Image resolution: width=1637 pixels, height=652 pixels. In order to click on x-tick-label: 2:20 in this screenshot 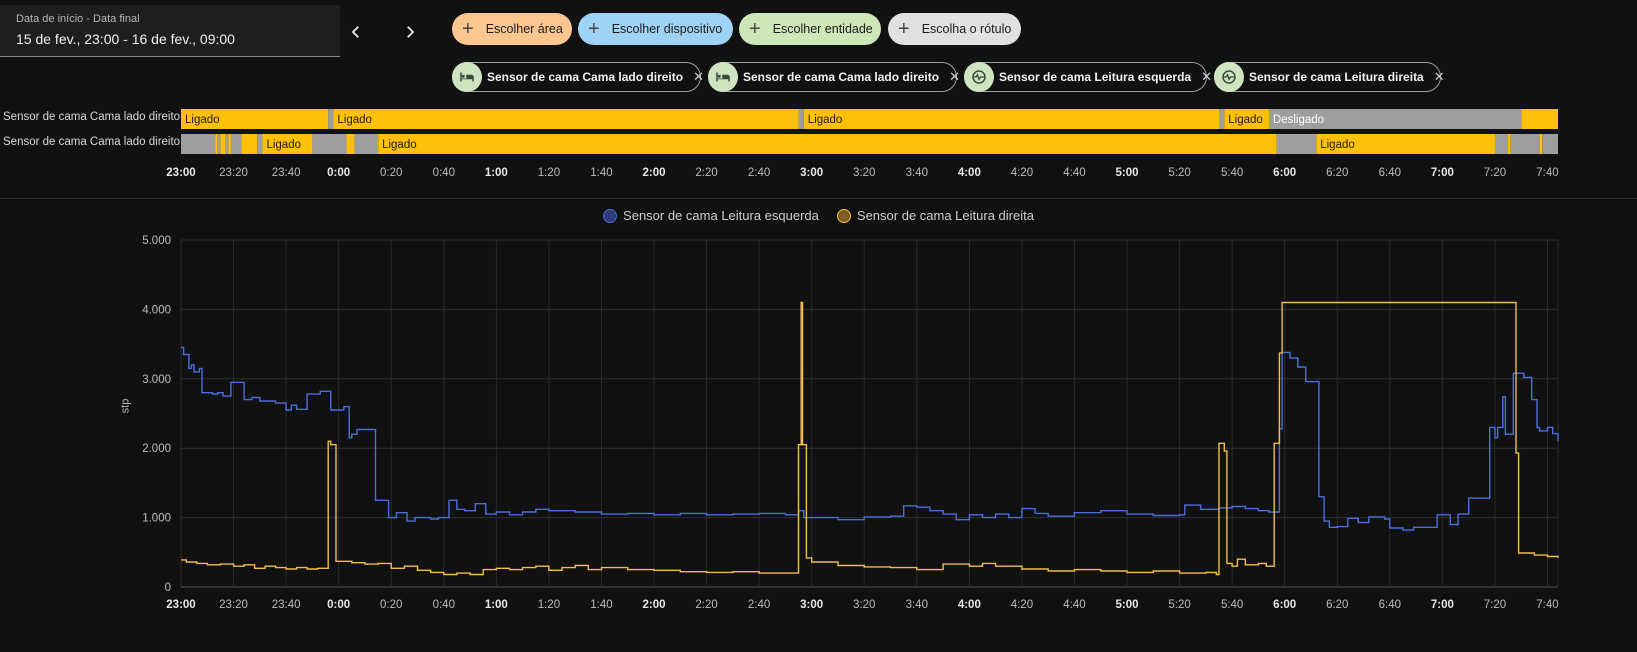, I will do `click(706, 605)`.